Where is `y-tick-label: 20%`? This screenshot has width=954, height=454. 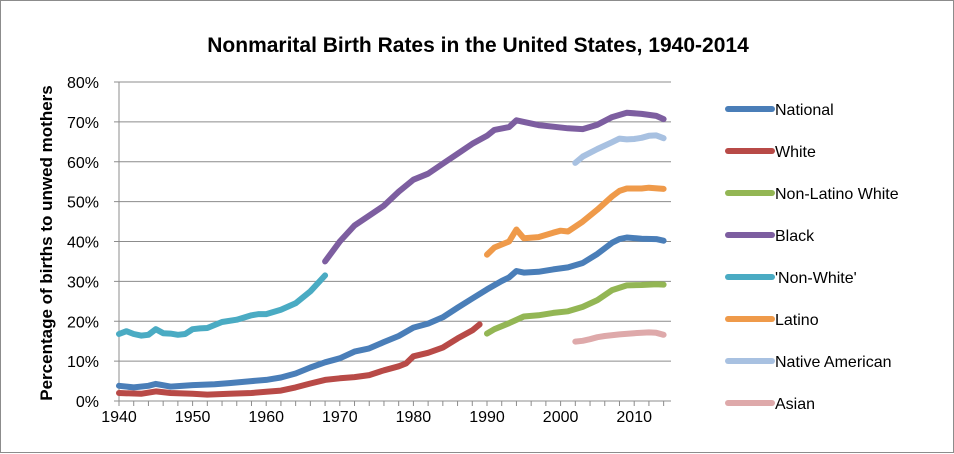 y-tick-label: 20% is located at coordinates (83, 322).